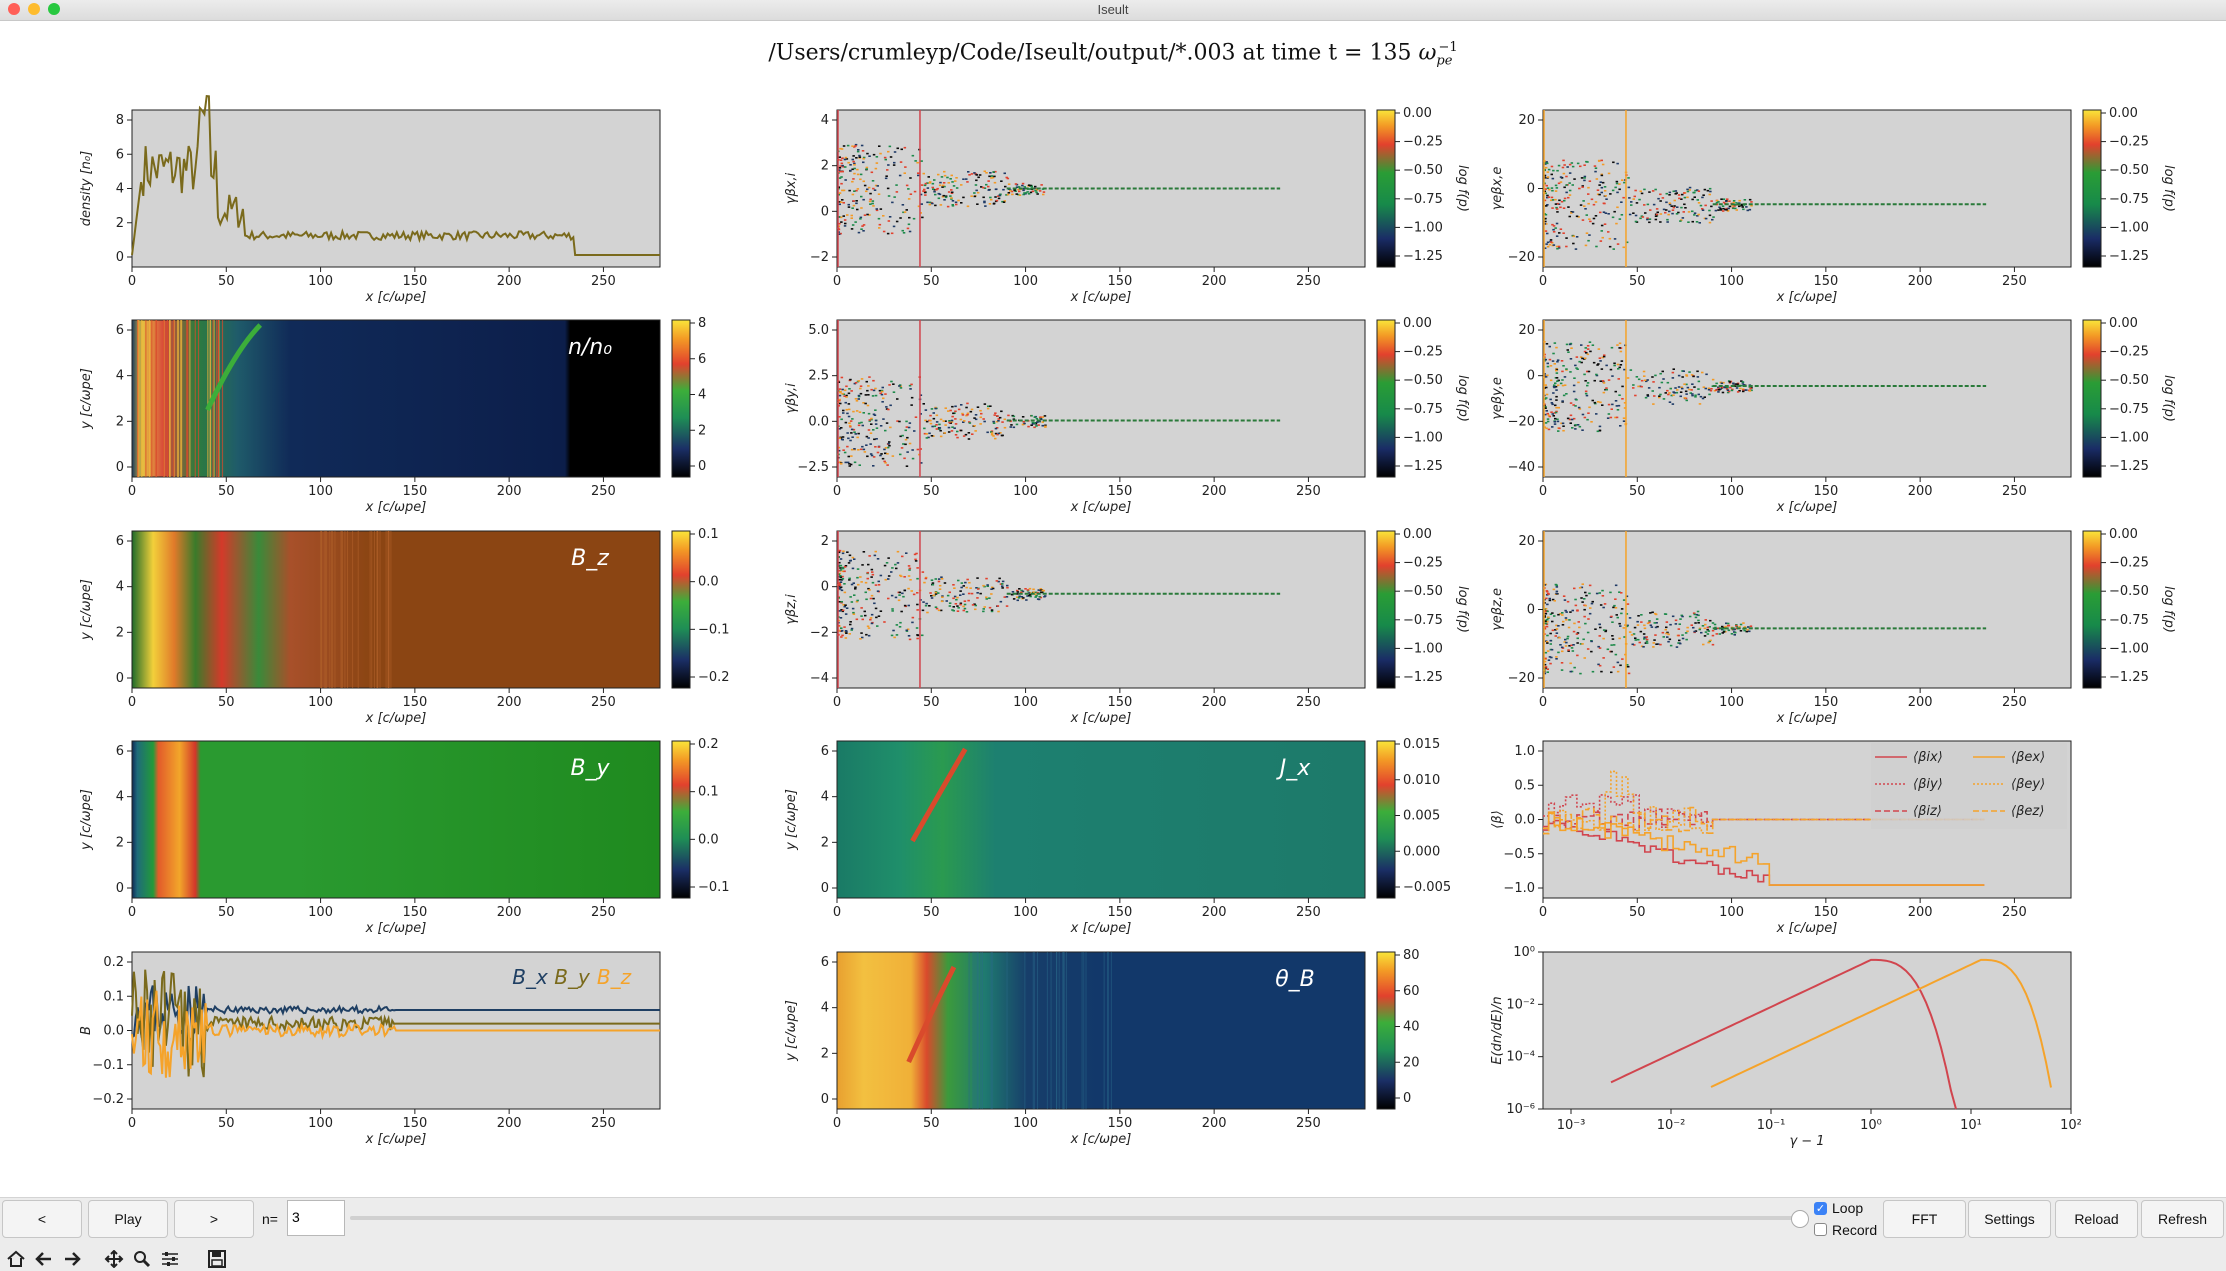 This screenshot has width=2226, height=1271. Describe the element at coordinates (2182, 1219) in the screenshot. I see `refresh-button: Refresh` at that location.